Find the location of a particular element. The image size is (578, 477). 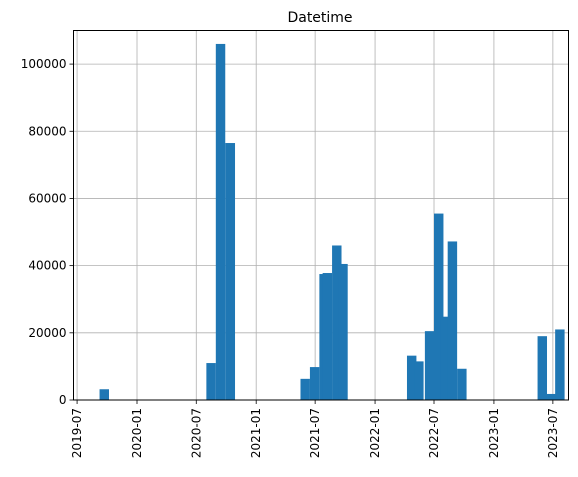

y-tick-label: 40000 is located at coordinates (47, 266).